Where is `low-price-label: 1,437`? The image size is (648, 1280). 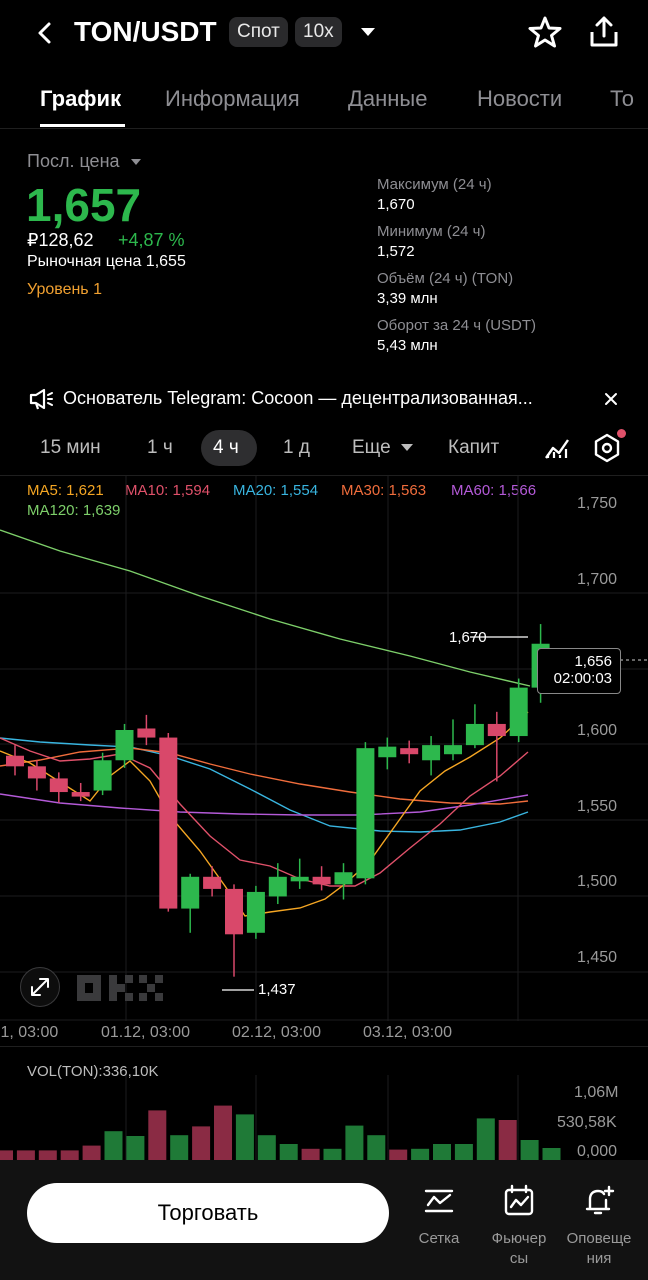
low-price-label: 1,437 is located at coordinates (277, 989).